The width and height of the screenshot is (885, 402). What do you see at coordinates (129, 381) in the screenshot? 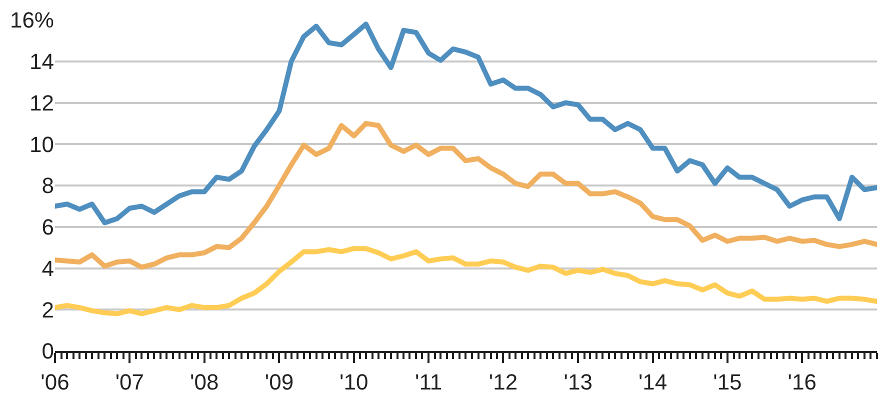
I see `x-tick-label: '07` at bounding box center [129, 381].